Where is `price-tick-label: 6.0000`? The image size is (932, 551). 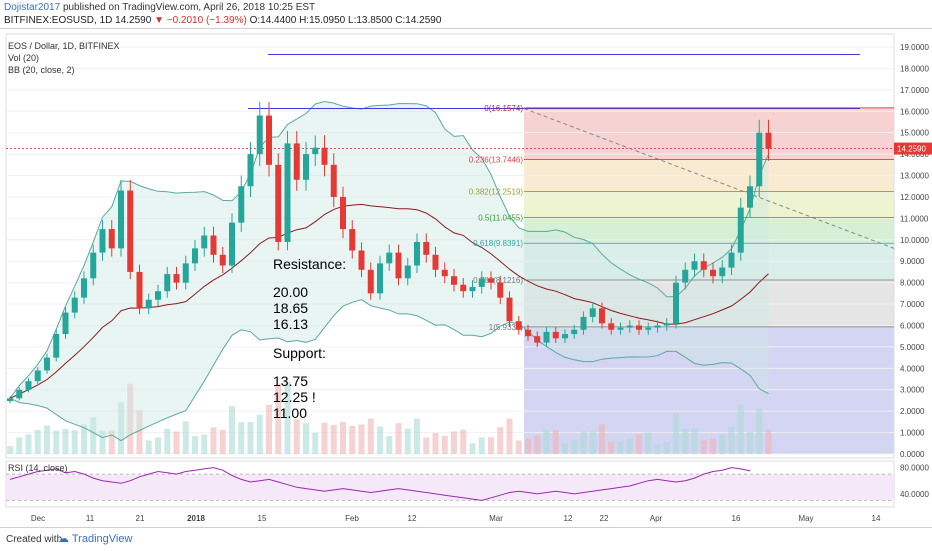
price-tick-label: 6.0000 is located at coordinates (912, 325).